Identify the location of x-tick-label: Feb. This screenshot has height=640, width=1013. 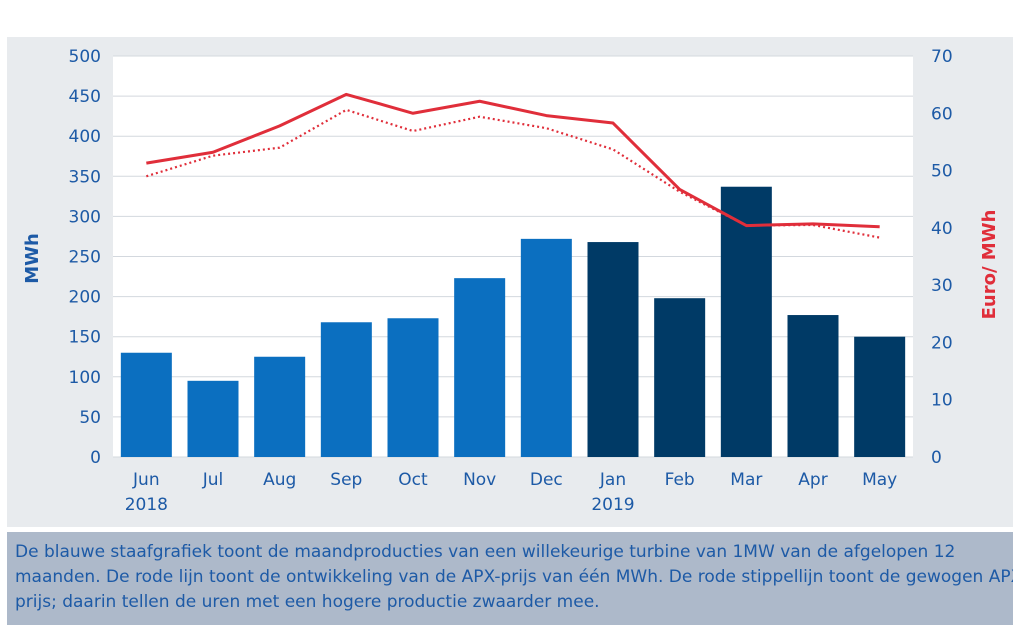
(680, 480).